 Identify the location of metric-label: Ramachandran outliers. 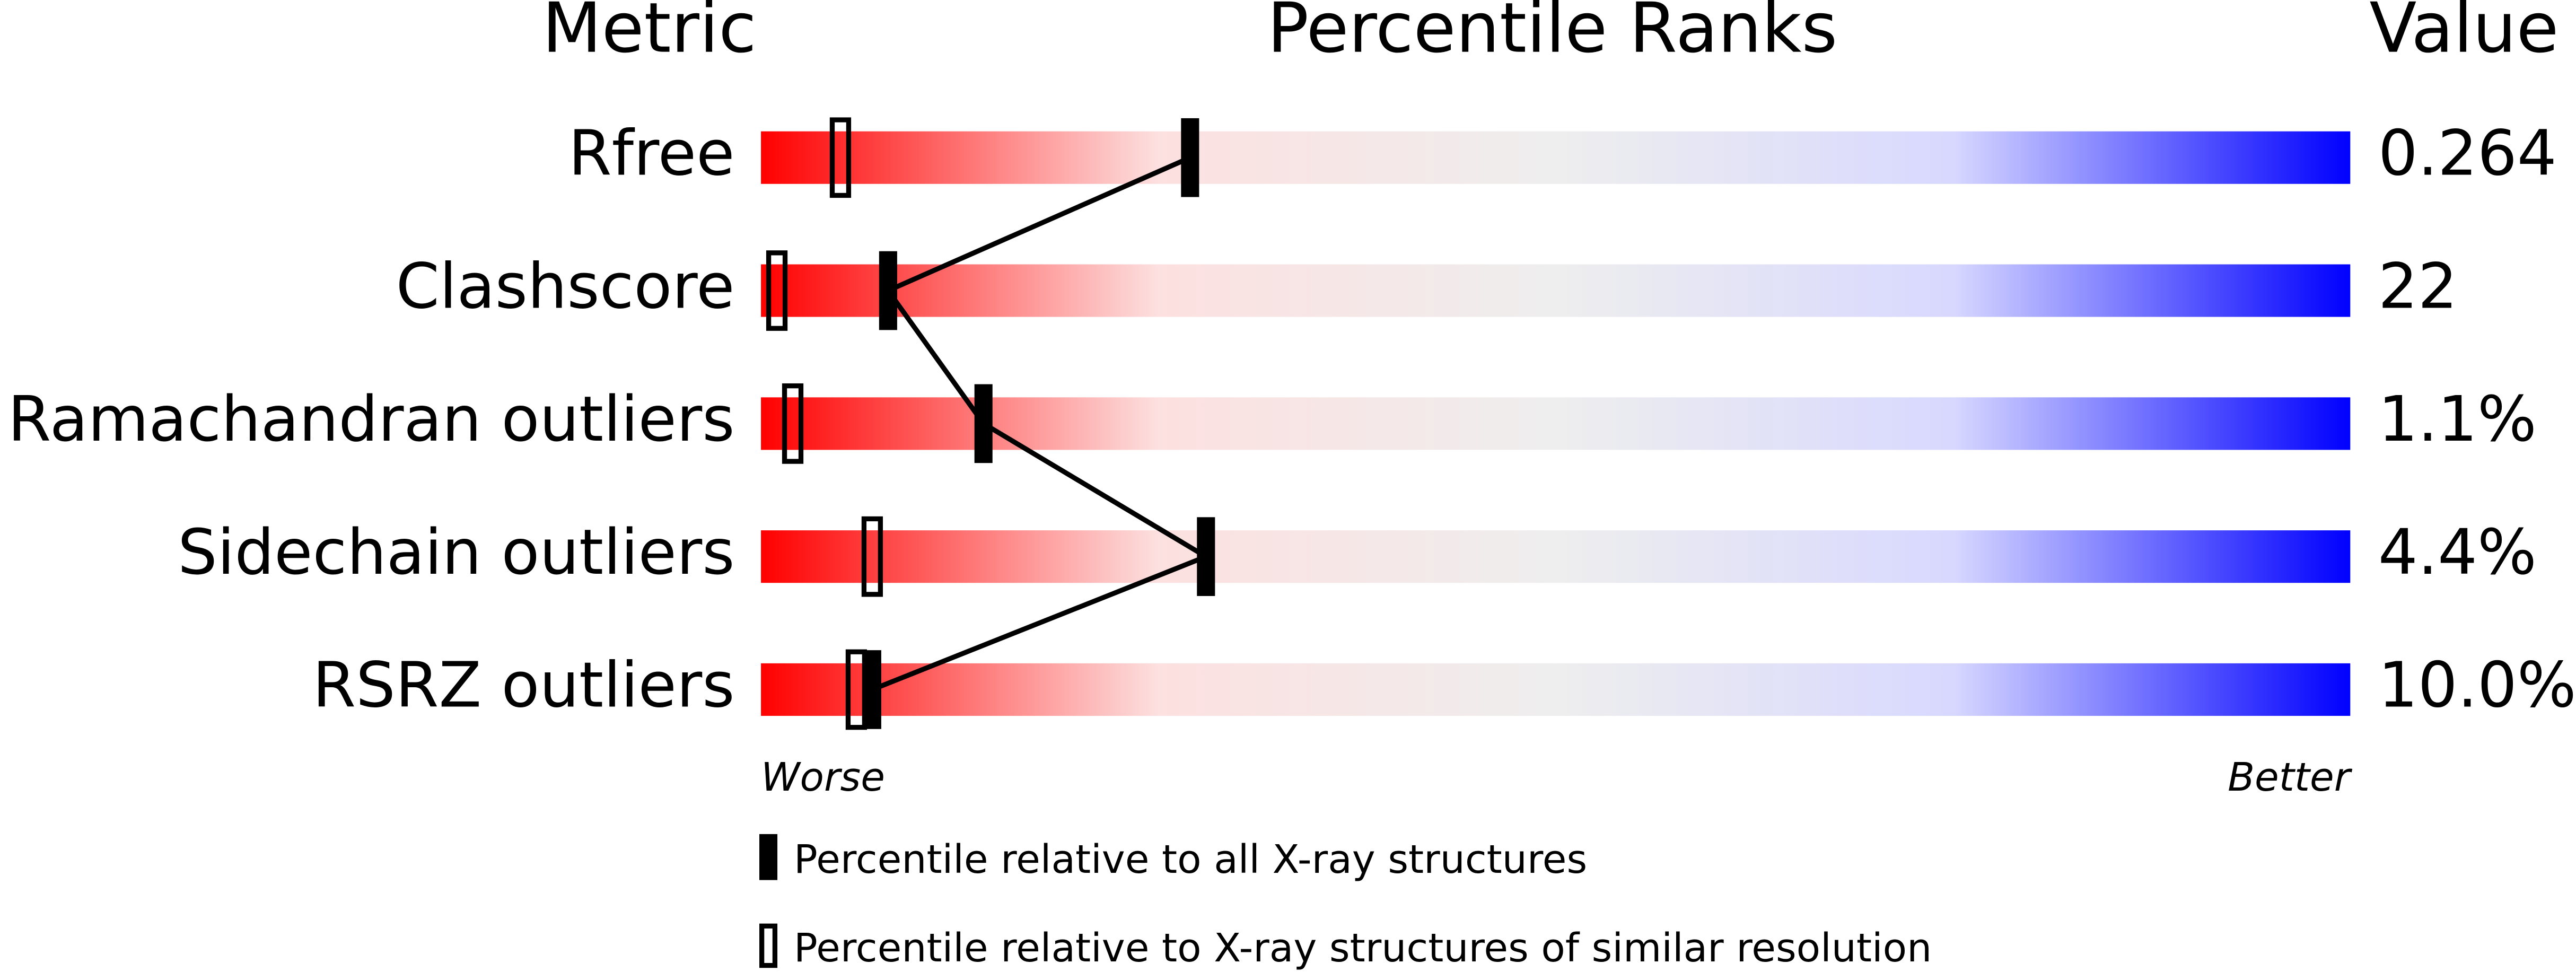
(371, 419).